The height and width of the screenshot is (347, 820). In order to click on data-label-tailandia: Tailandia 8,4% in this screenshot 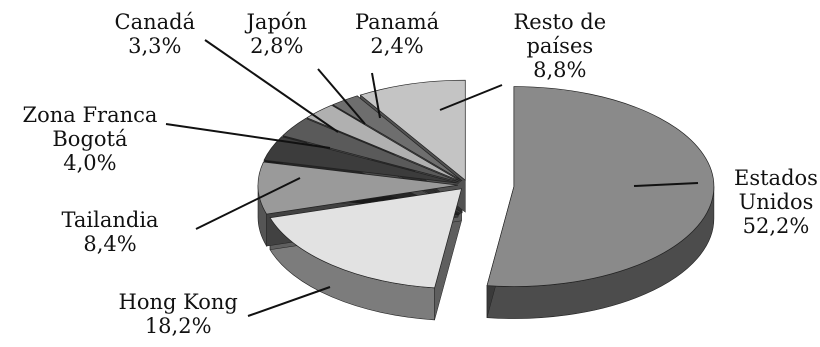, I will do `click(110, 232)`.